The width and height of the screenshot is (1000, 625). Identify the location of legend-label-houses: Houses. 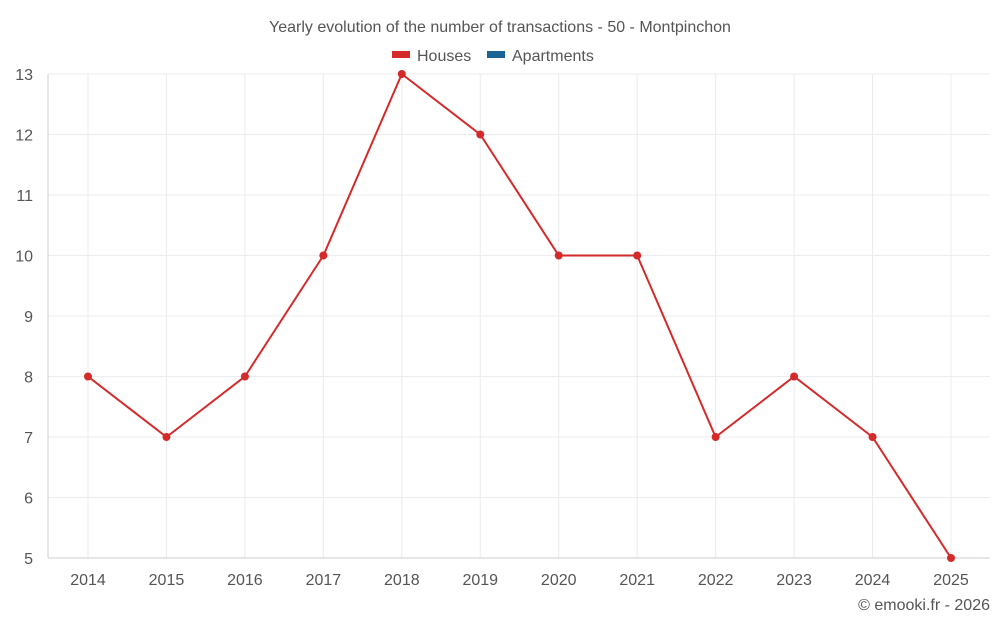
(444, 56).